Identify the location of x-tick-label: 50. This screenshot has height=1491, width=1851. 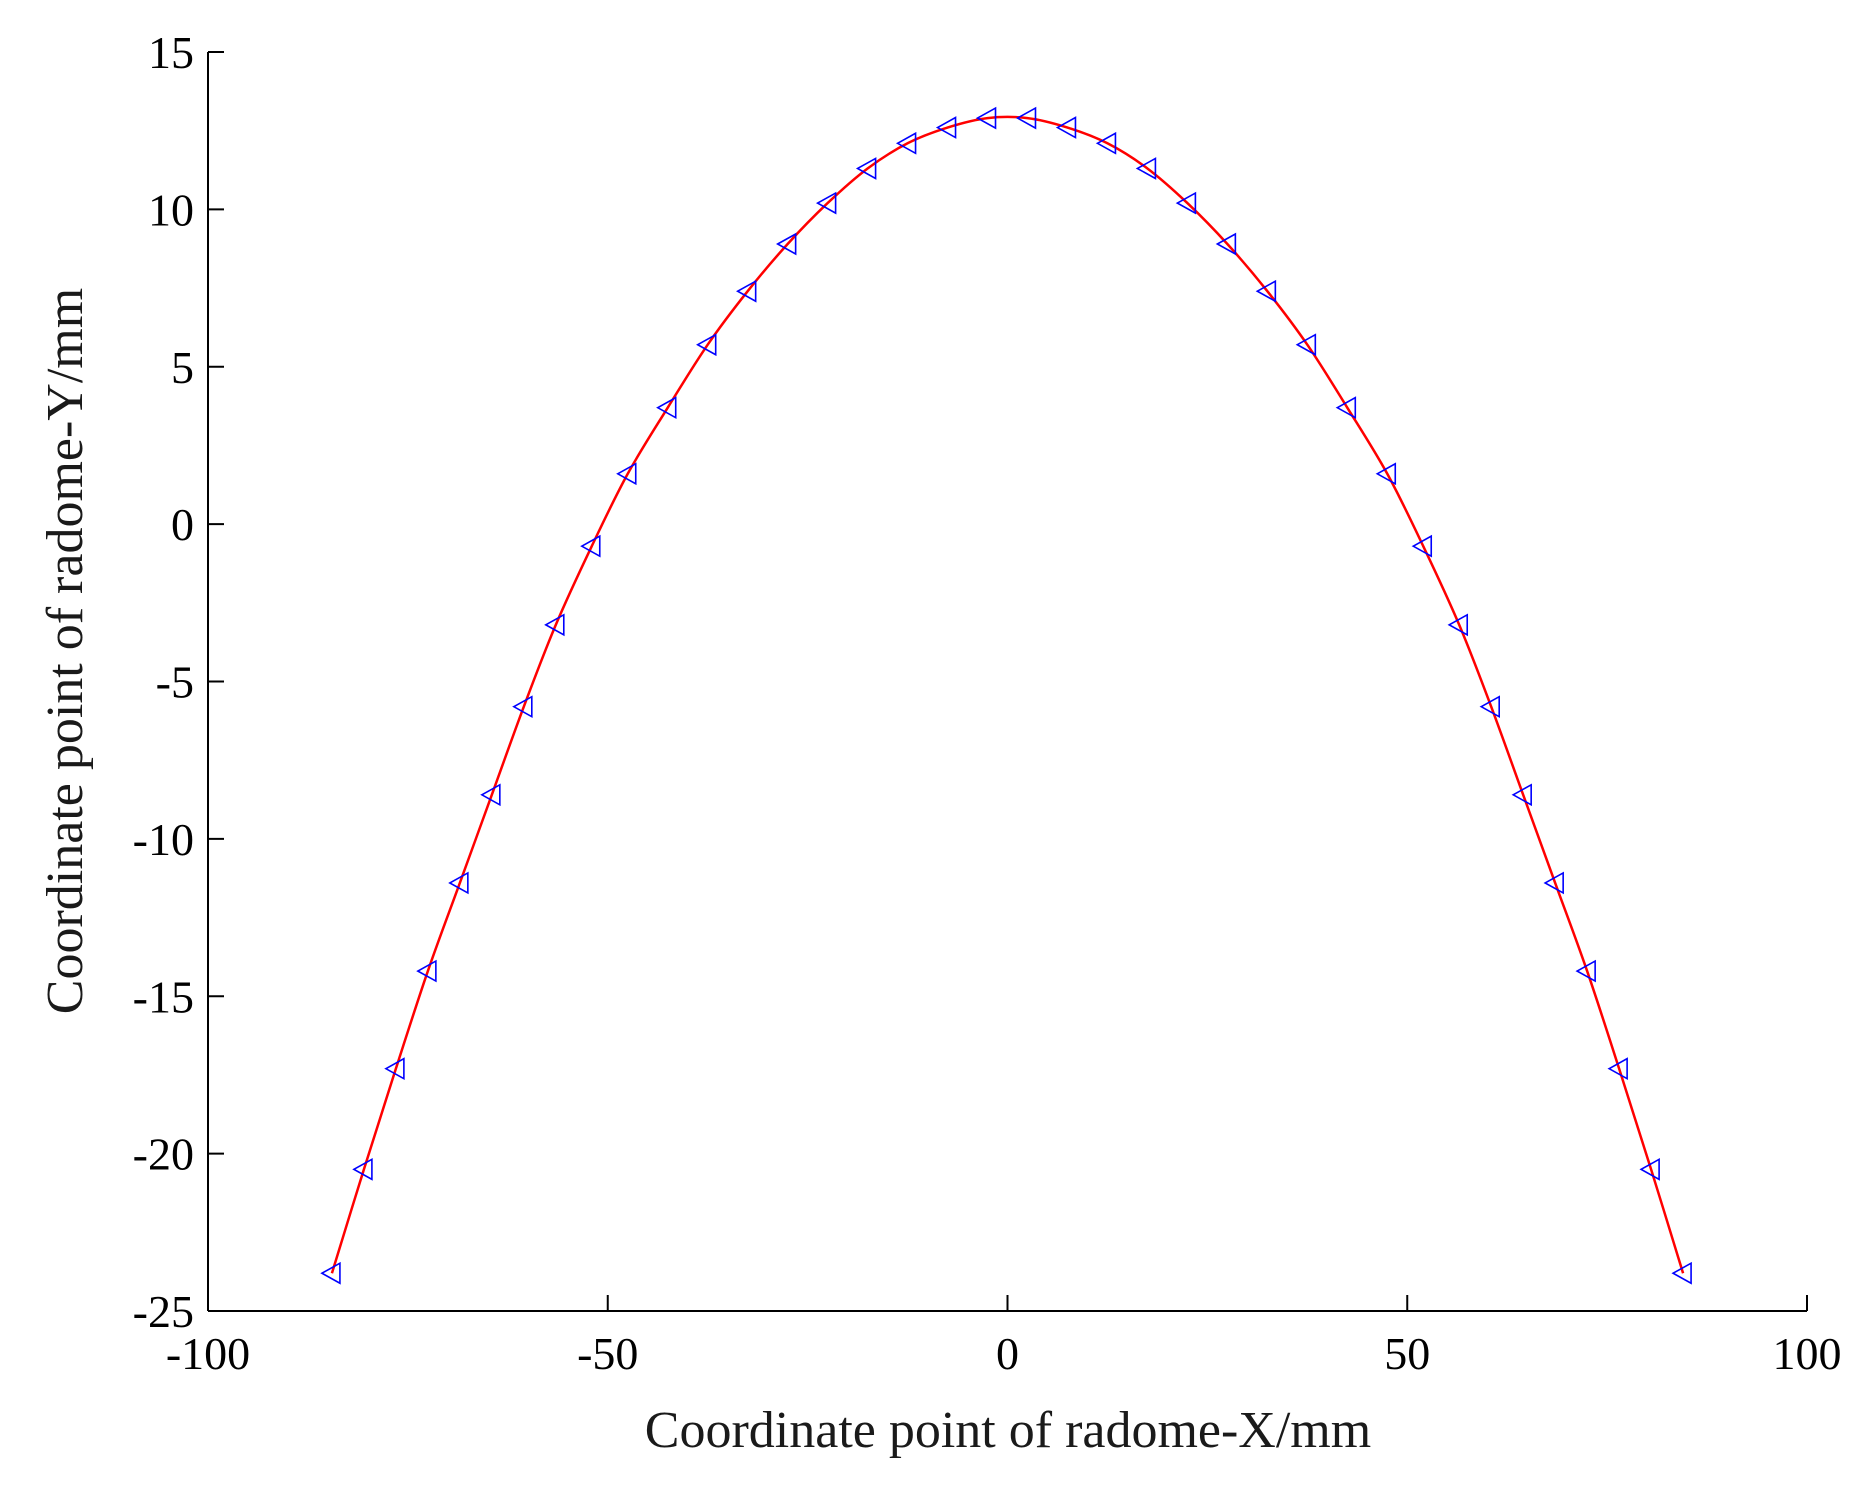
(1407, 1353).